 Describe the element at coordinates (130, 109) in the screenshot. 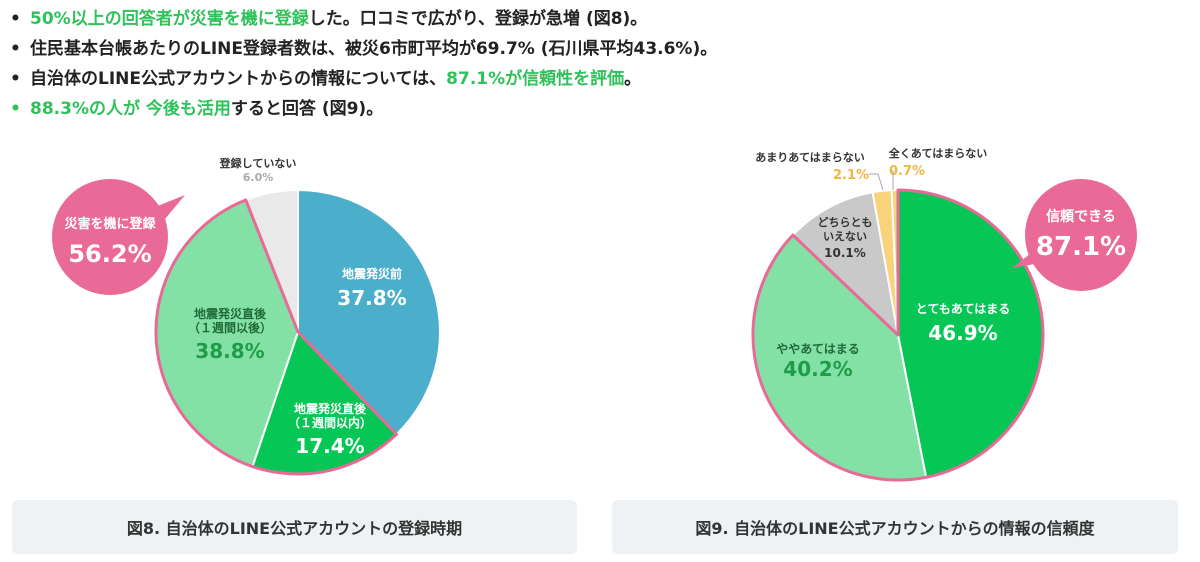

I see `bullet-text: 88.3%の人が 今後も活用` at that location.